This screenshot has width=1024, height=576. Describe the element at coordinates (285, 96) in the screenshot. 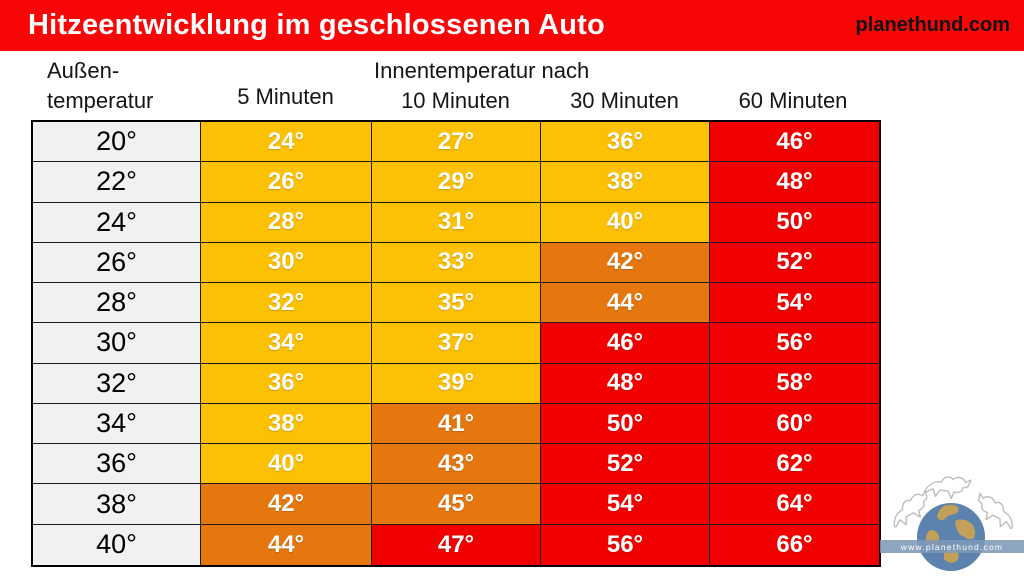

I see `column-header-5min: 5 Minuten` at that location.